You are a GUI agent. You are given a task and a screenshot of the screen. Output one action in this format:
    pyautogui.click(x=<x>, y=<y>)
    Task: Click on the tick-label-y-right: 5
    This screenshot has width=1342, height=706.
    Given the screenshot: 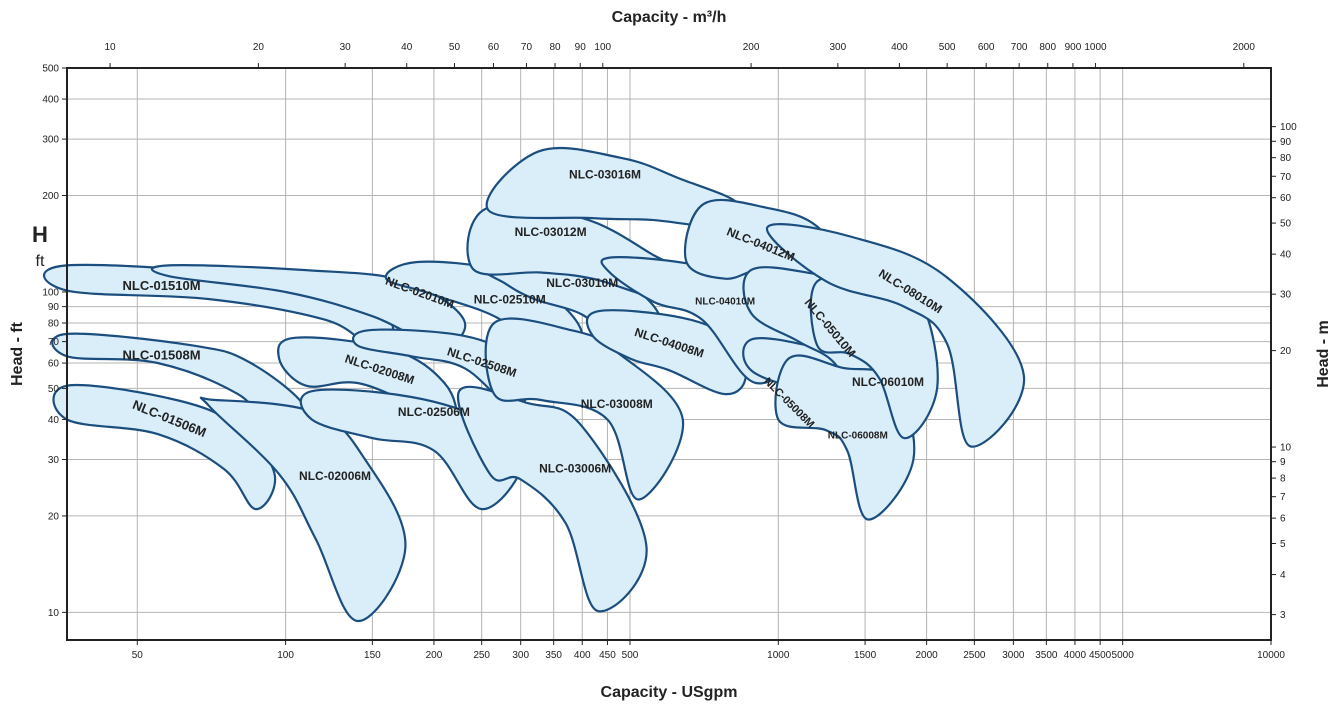 What is the action you would take?
    pyautogui.click(x=1283, y=544)
    